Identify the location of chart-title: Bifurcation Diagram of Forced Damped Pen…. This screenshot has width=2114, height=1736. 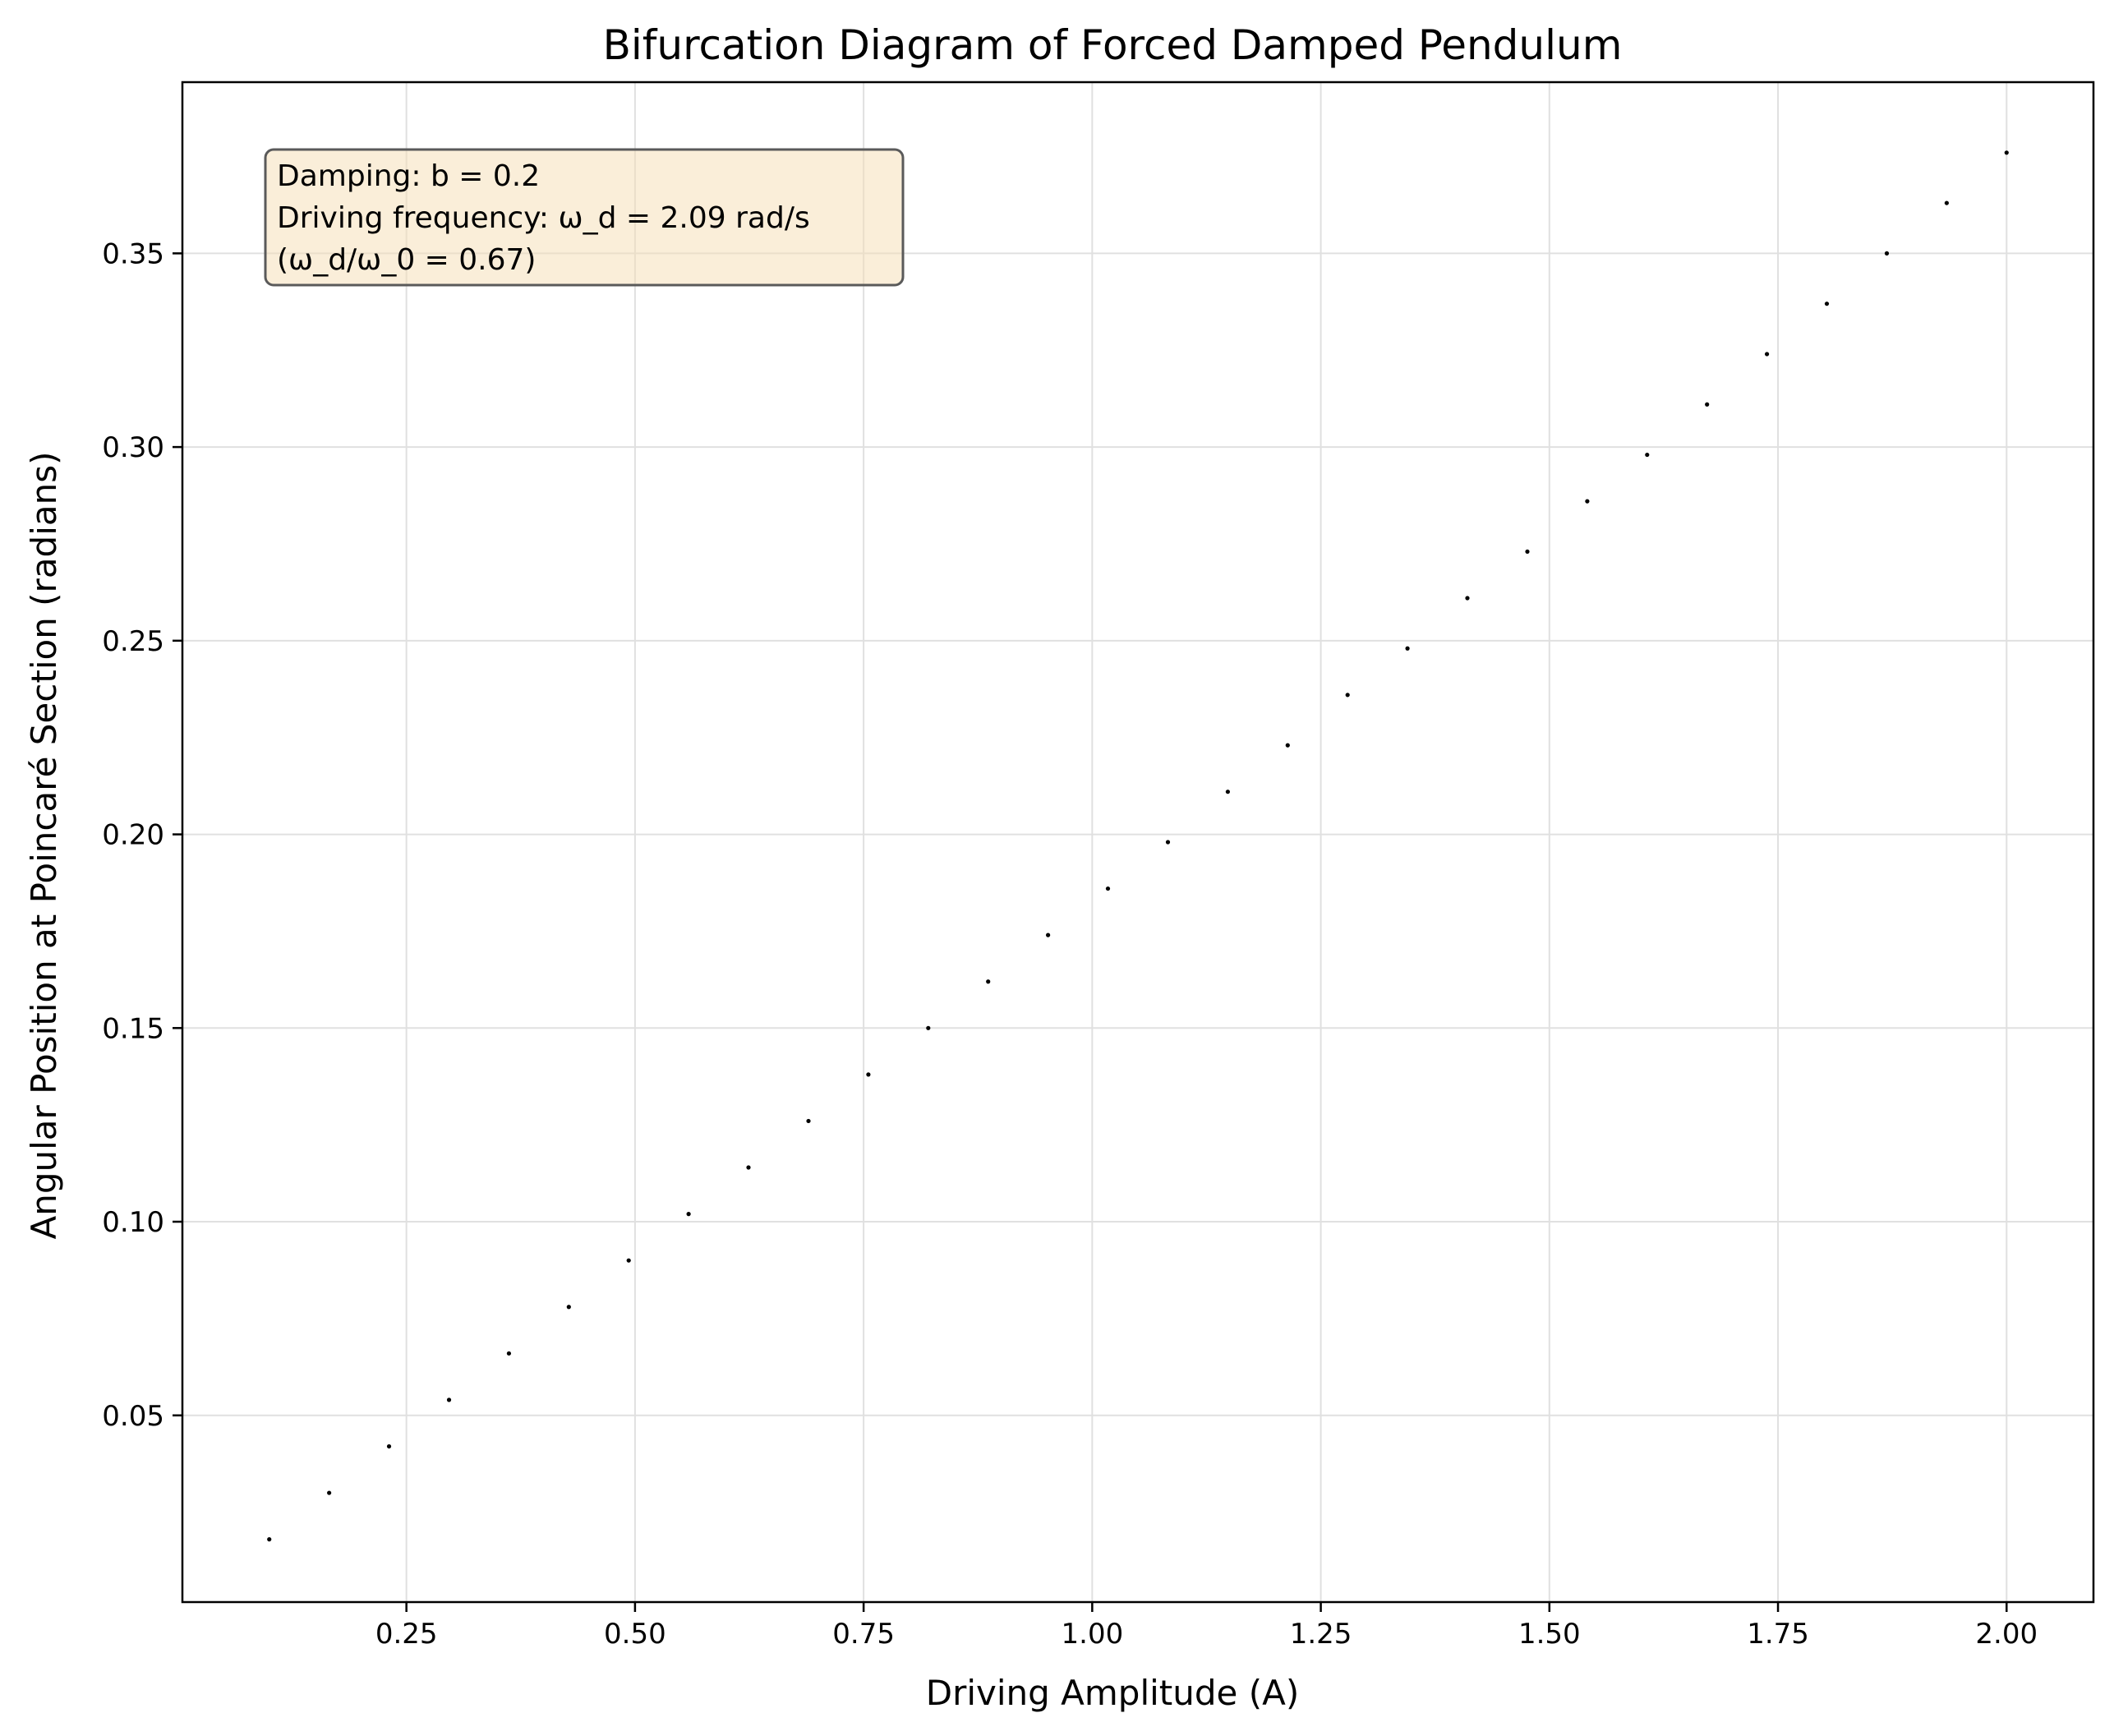
(1113, 45).